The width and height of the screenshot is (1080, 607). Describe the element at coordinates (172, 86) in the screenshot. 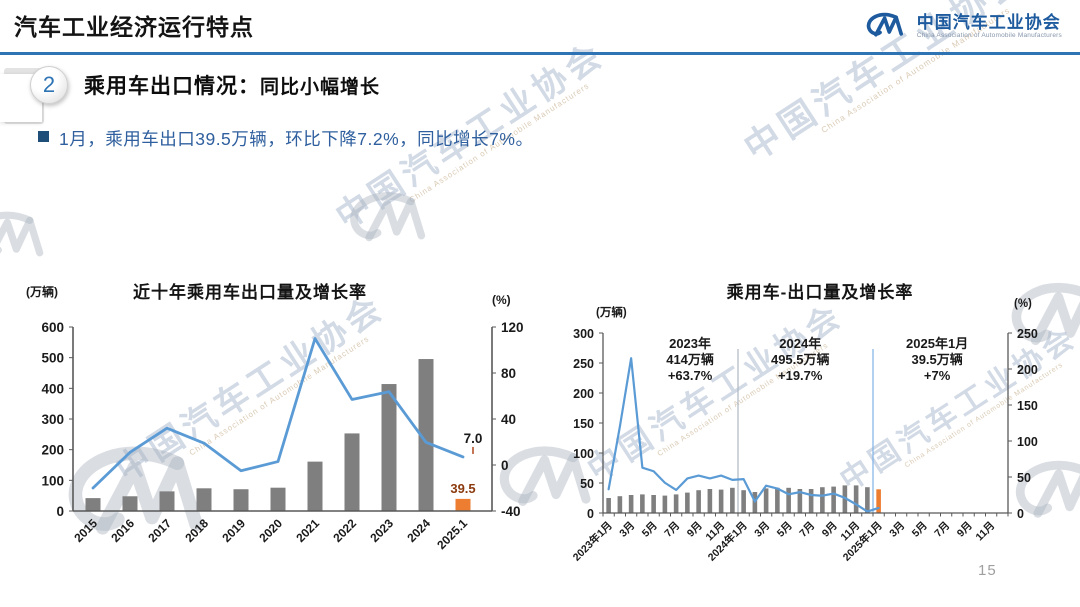

I see `section-heading-main: 乘用车出口情况：` at that location.